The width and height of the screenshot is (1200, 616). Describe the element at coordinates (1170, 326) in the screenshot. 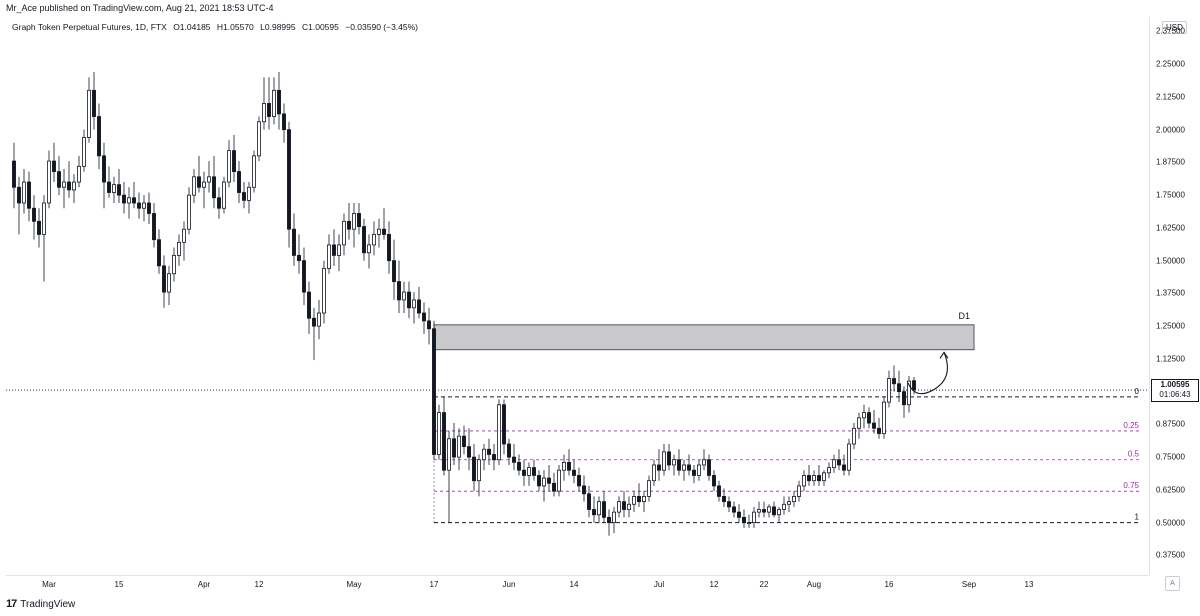

I see `price-tick-label: 1.25000` at that location.